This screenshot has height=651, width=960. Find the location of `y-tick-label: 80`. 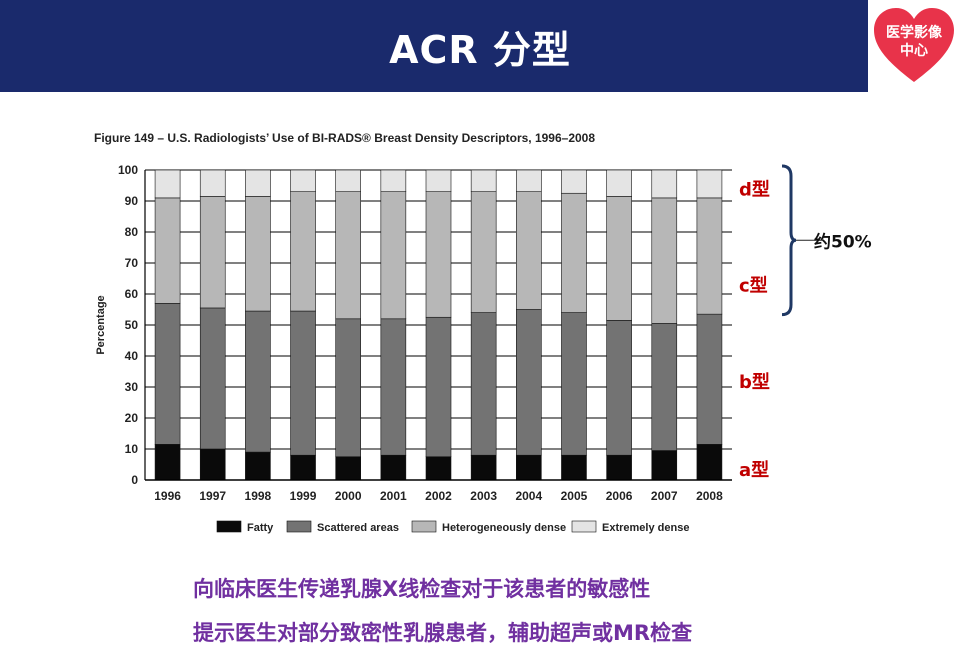

y-tick-label: 80 is located at coordinates (132, 232).